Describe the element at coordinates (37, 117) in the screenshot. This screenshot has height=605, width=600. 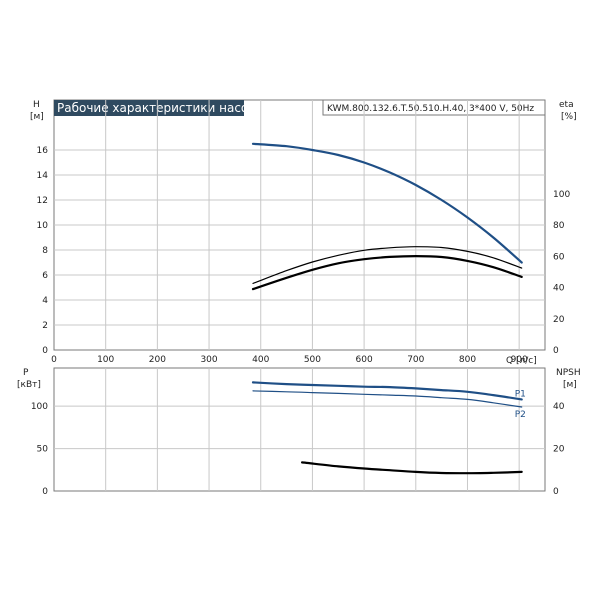
I see `head-axis-unit: [м]` at that location.